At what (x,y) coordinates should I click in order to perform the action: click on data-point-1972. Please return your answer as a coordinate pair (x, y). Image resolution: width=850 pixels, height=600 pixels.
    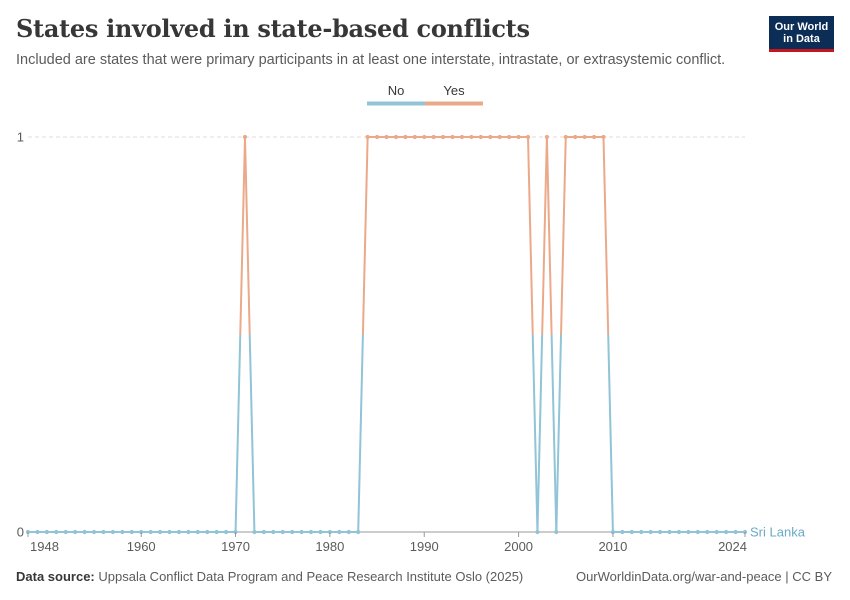
    Looking at the image, I should click on (254, 532).